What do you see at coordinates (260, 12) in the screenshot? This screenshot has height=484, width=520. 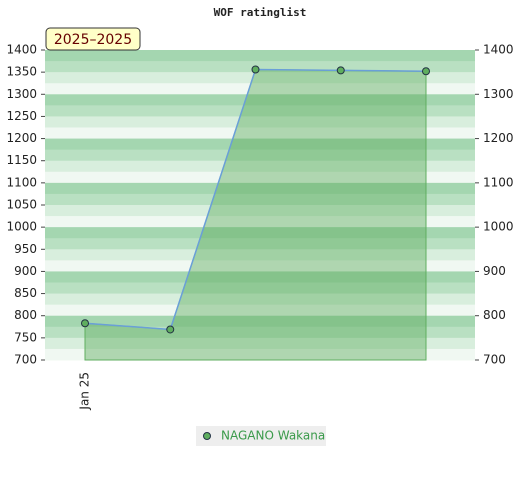 I see `chart-title: WOF ratinglist` at bounding box center [260, 12].